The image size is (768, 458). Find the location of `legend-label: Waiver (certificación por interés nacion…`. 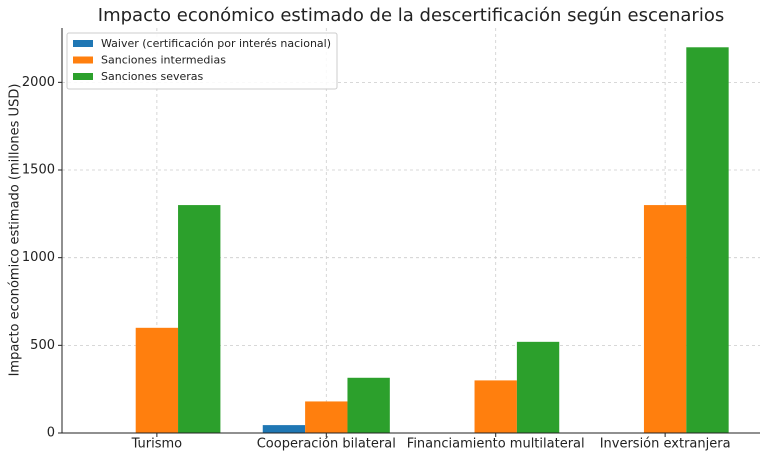

legend-label: Waiver (certificación por interés nacion… is located at coordinates (216, 43).